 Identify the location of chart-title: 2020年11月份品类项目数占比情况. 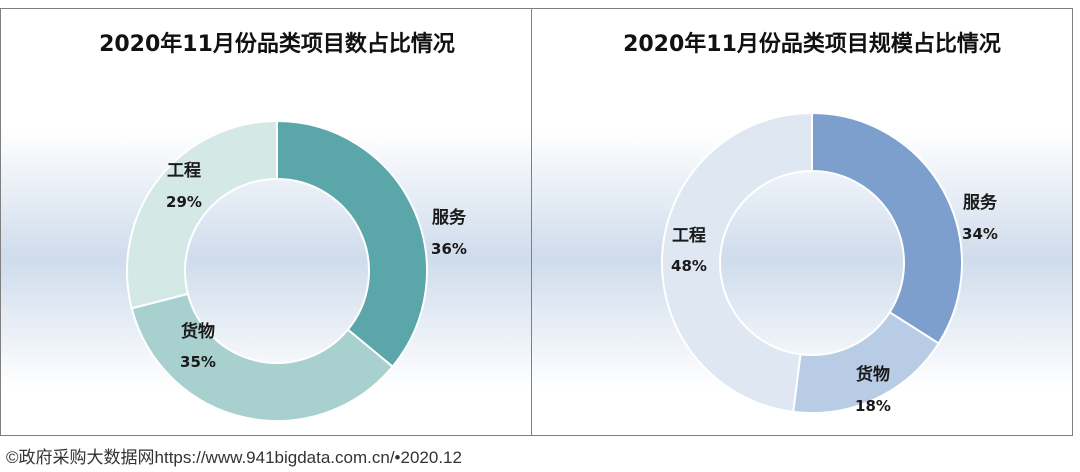
(277, 44).